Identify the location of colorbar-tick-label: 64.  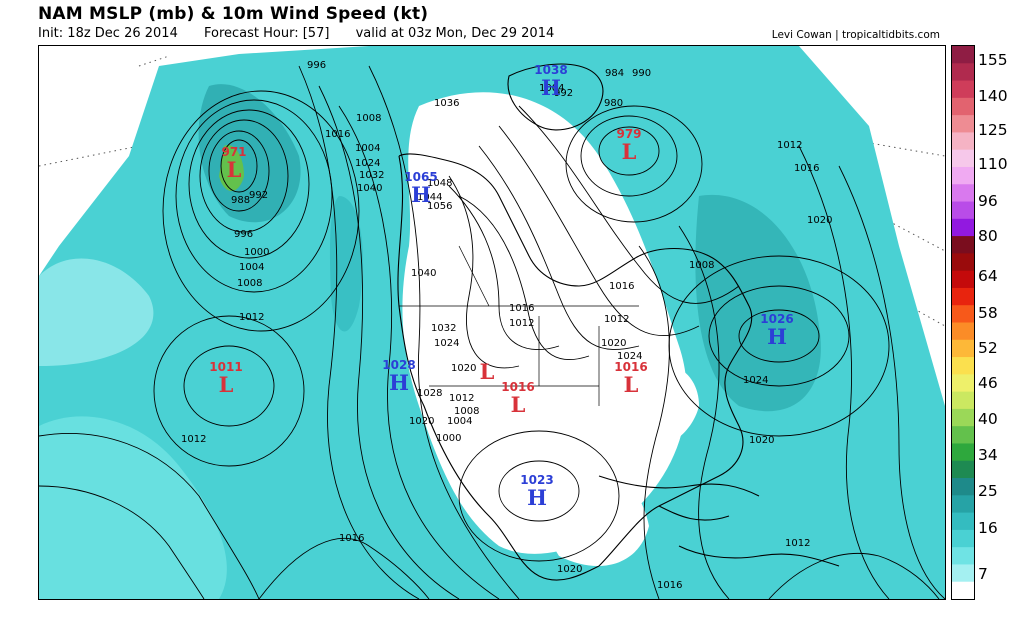
(988, 276).